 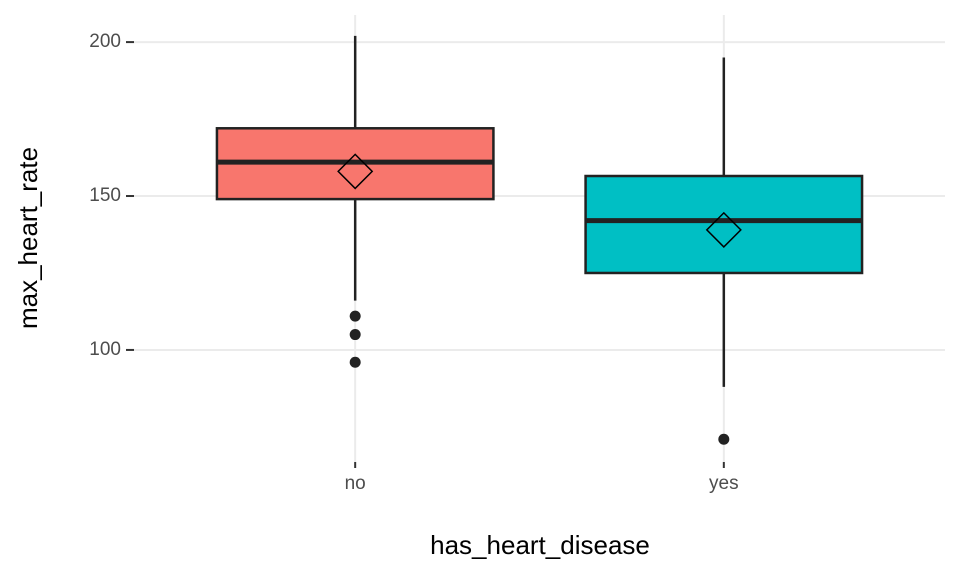 I want to click on x-tick-label: no, so click(x=355, y=483).